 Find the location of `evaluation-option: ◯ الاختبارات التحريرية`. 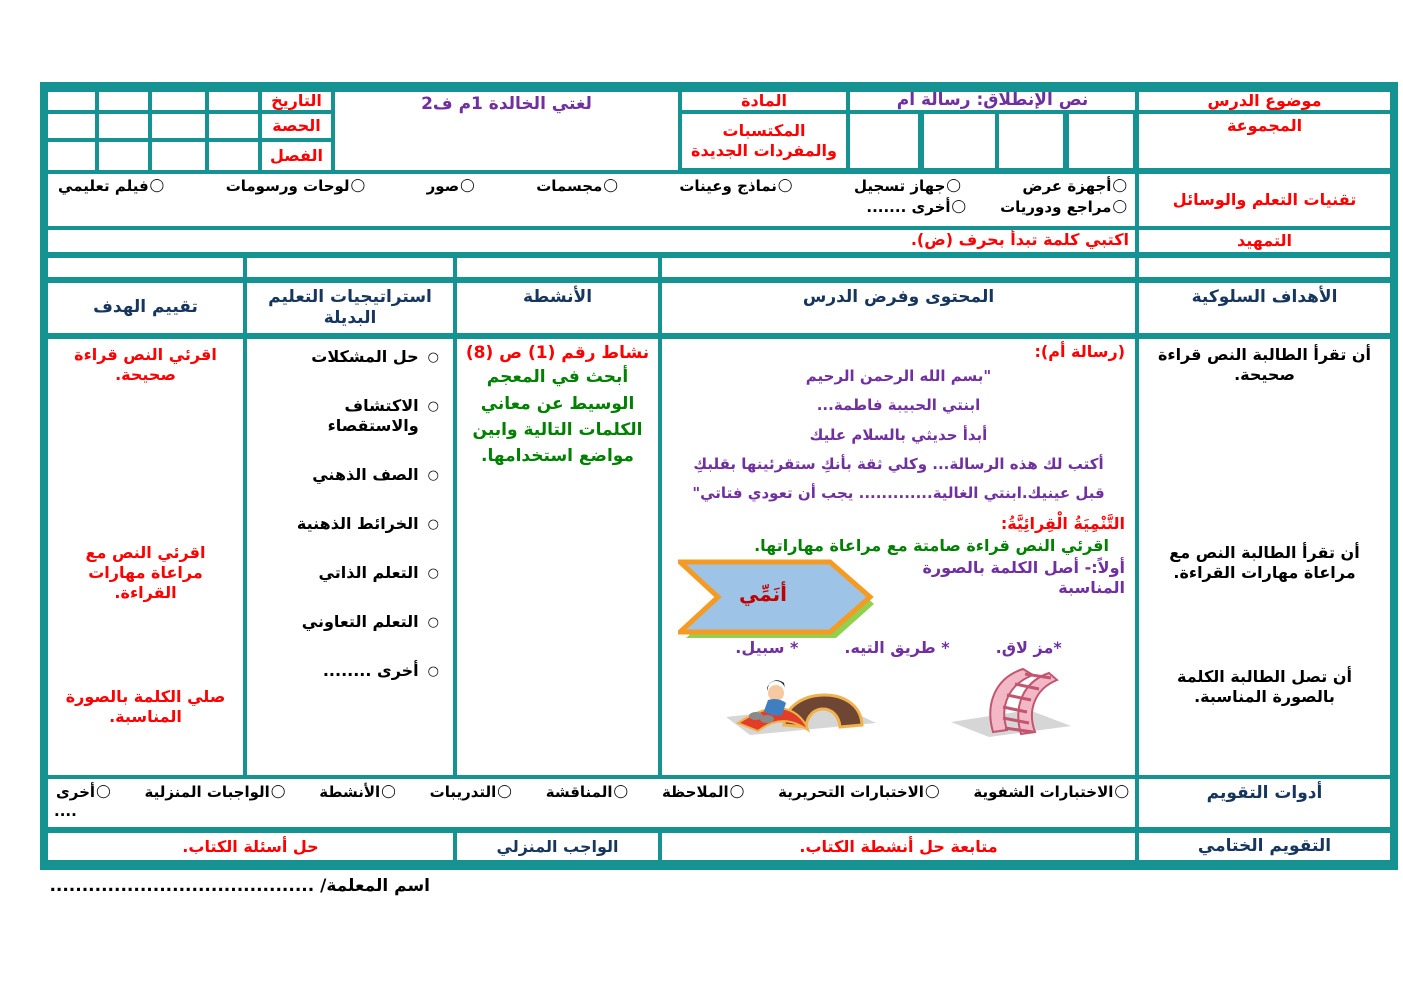

evaluation-option: ◯ الاختبارات التحريرية is located at coordinates (858, 792).